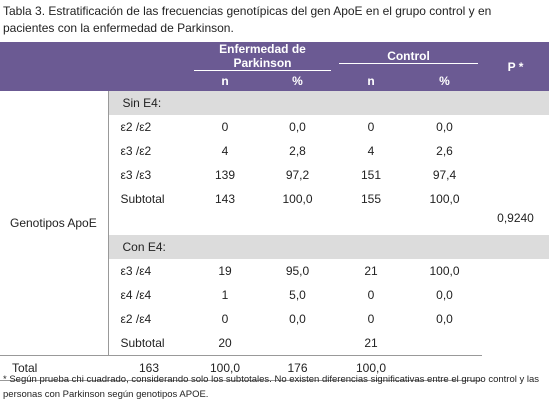  What do you see at coordinates (515, 218) in the screenshot?
I see `p-value: 0,9240` at bounding box center [515, 218].